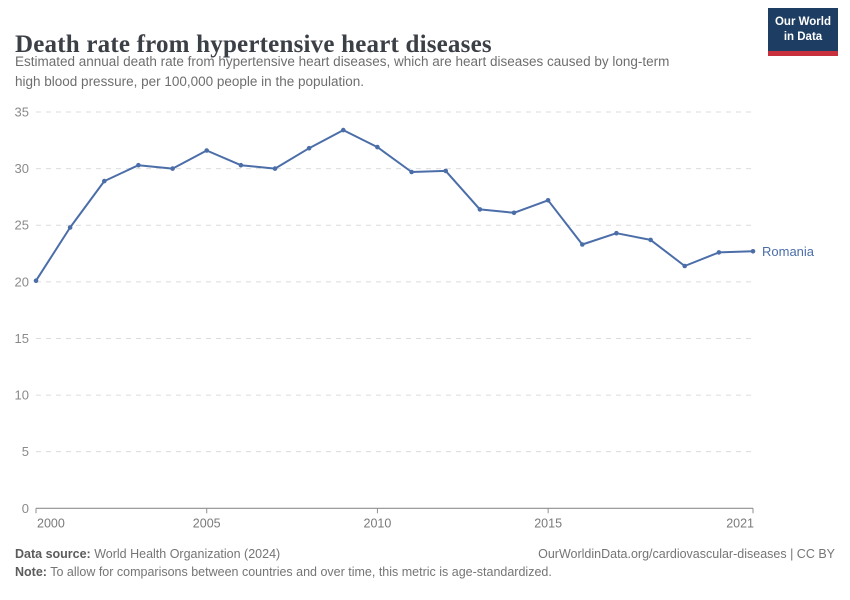 The height and width of the screenshot is (600, 850). What do you see at coordinates (207, 523) in the screenshot?
I see `x-tick-label: 2005` at bounding box center [207, 523].